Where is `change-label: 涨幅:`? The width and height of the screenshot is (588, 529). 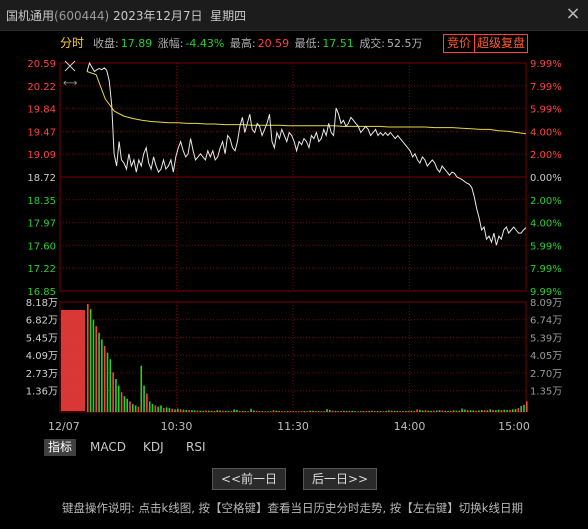 change-label: 涨幅: is located at coordinates (170, 43).